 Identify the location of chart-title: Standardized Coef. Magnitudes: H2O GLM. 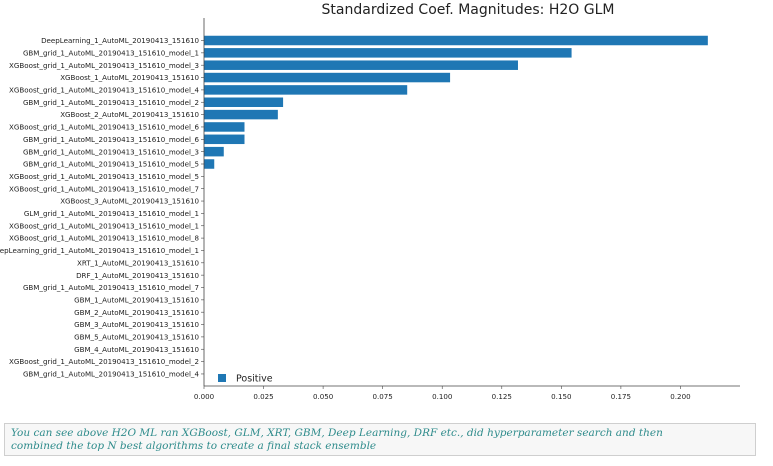
(468, 10).